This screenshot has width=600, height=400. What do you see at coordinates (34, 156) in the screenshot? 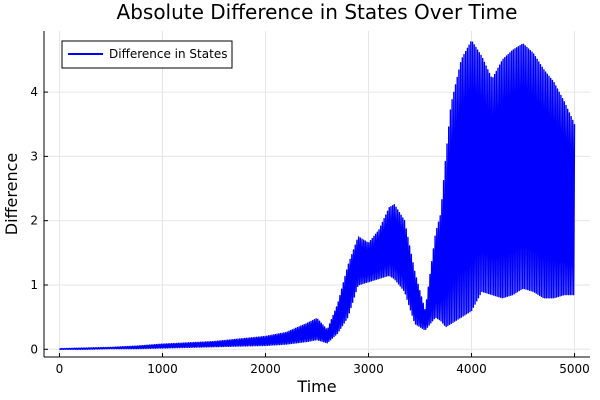
I see `y-tick-label: 3` at bounding box center [34, 156].